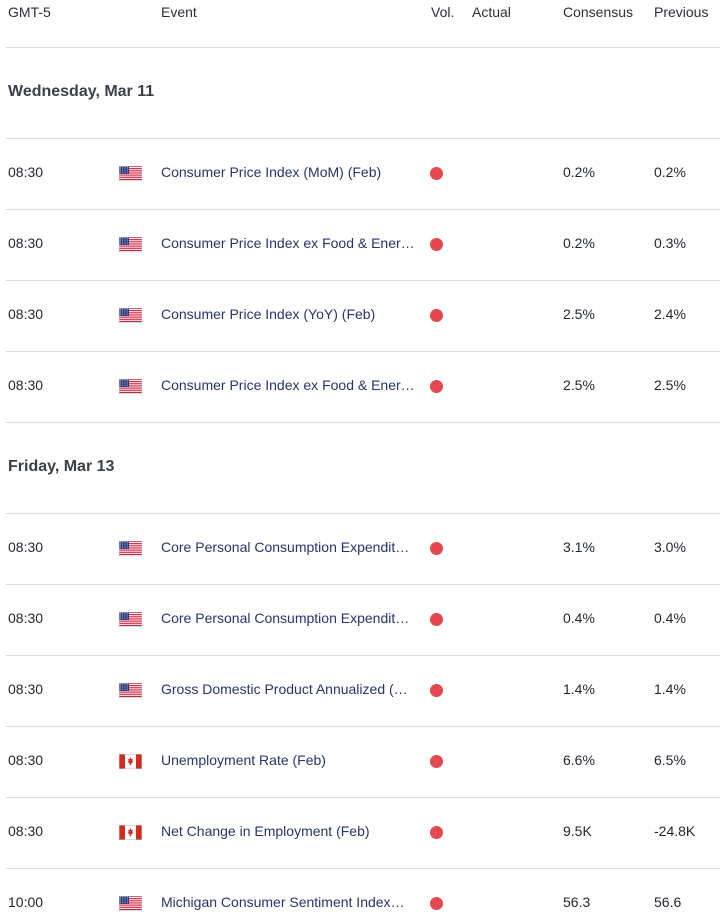 The width and height of the screenshot is (720, 916). I want to click on previous-value: 2.5%, so click(670, 385).